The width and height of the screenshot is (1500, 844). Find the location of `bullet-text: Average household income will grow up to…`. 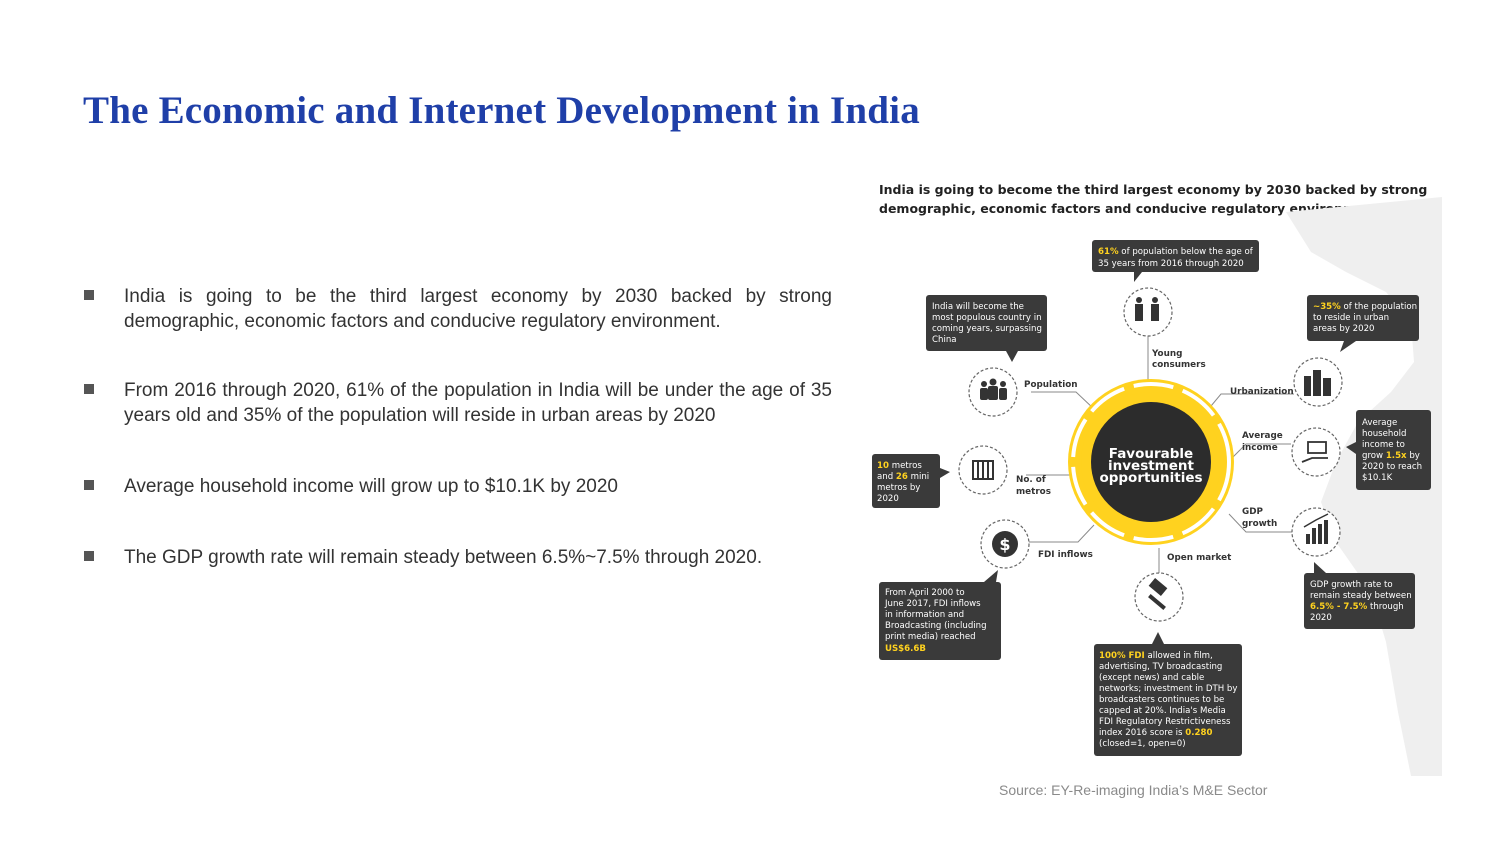

bullet-text: Average household income will grow up to… is located at coordinates (371, 486).